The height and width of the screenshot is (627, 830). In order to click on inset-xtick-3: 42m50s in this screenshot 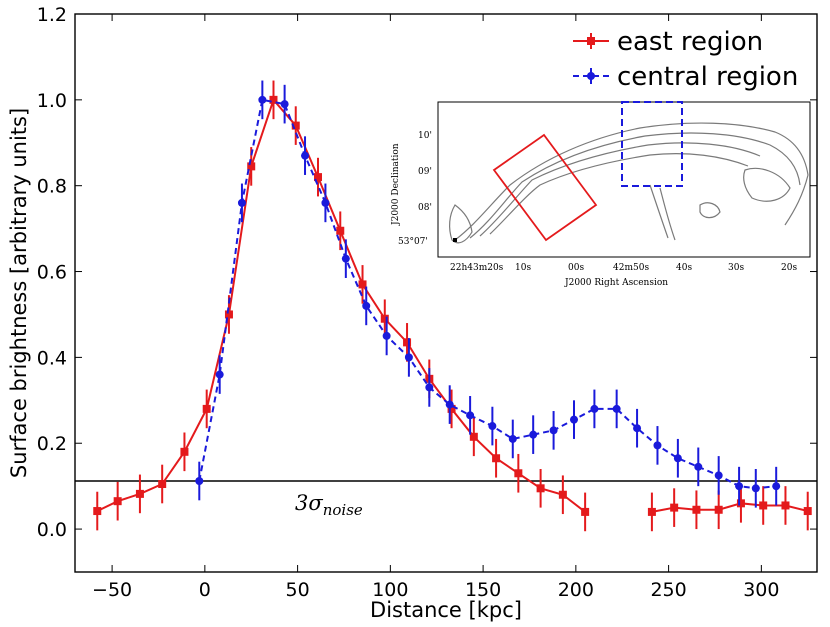, I will do `click(631, 268)`.